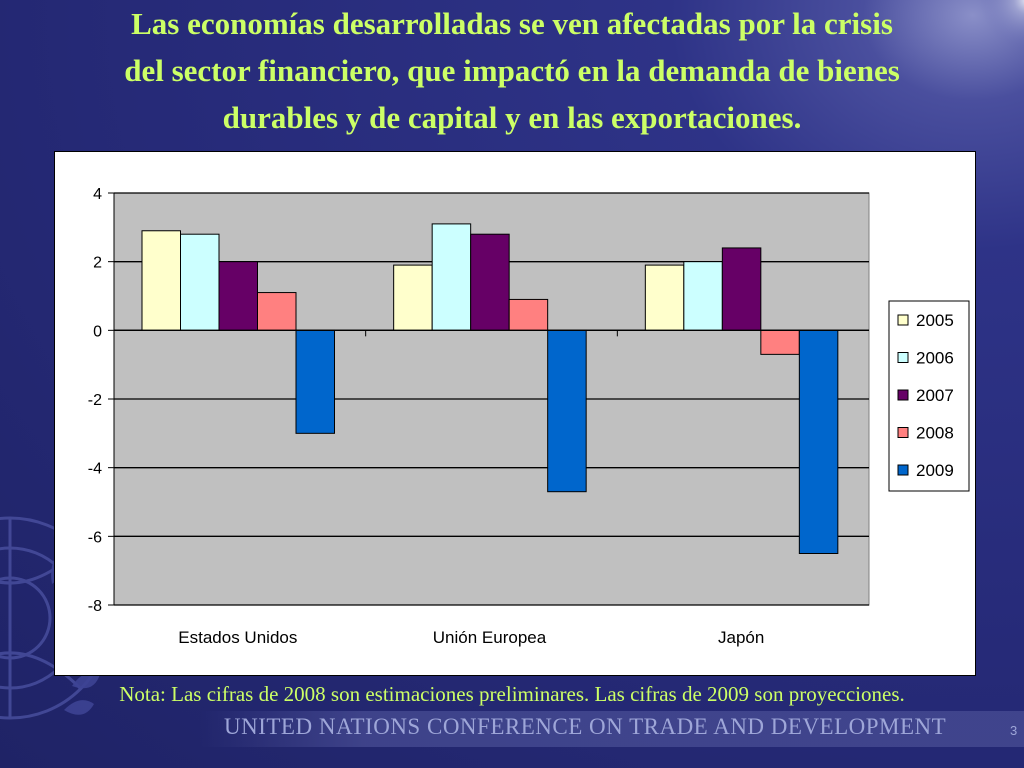  Describe the element at coordinates (567, 411) in the screenshot. I see `bar-2009-Unión Europea` at that location.